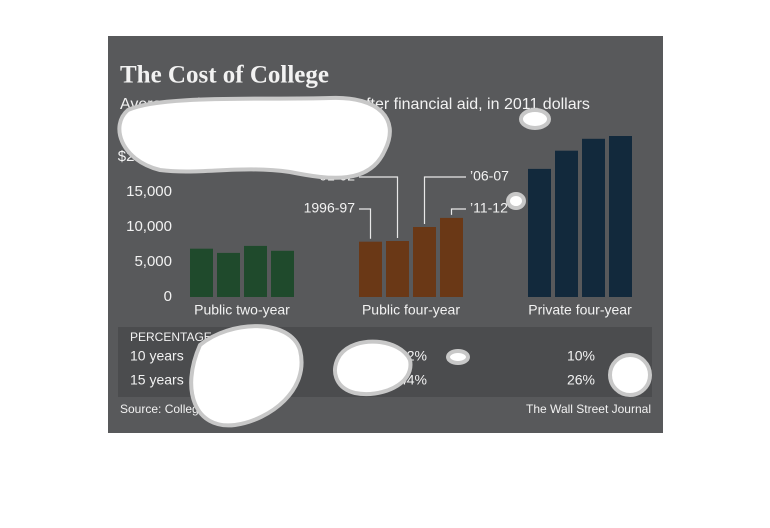 Image resolution: width=770 pixels, height=528 pixels. Describe the element at coordinates (242, 310) in the screenshot. I see `x-tick-label: Public two-year` at that location.